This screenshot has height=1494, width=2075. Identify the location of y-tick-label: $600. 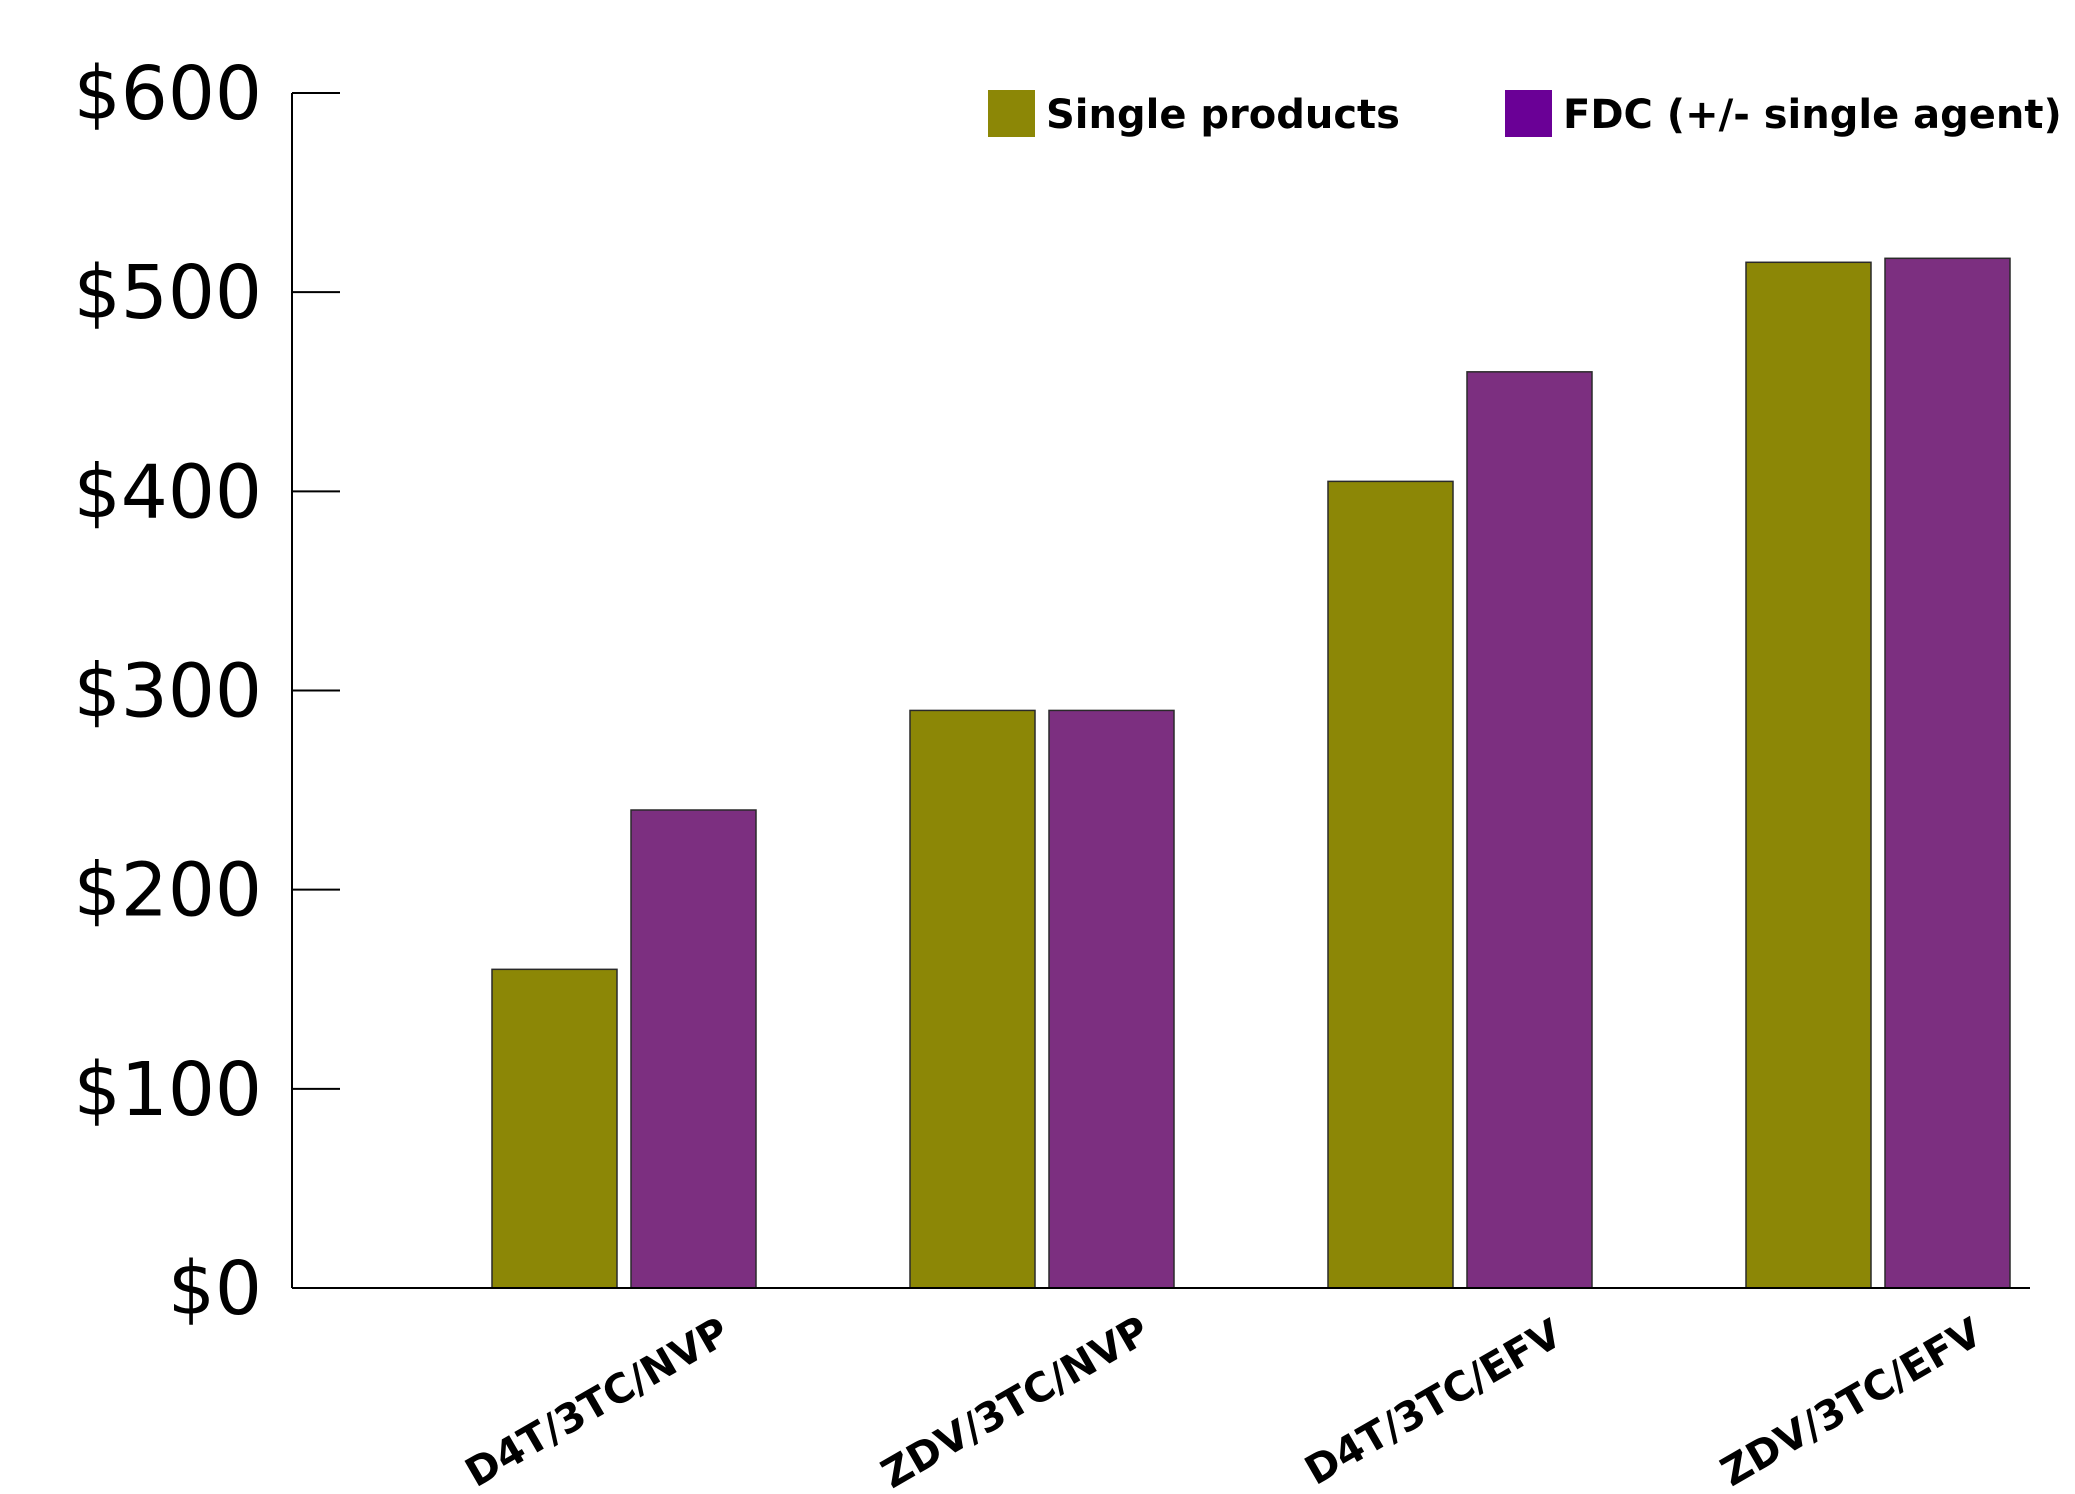
(168, 94).